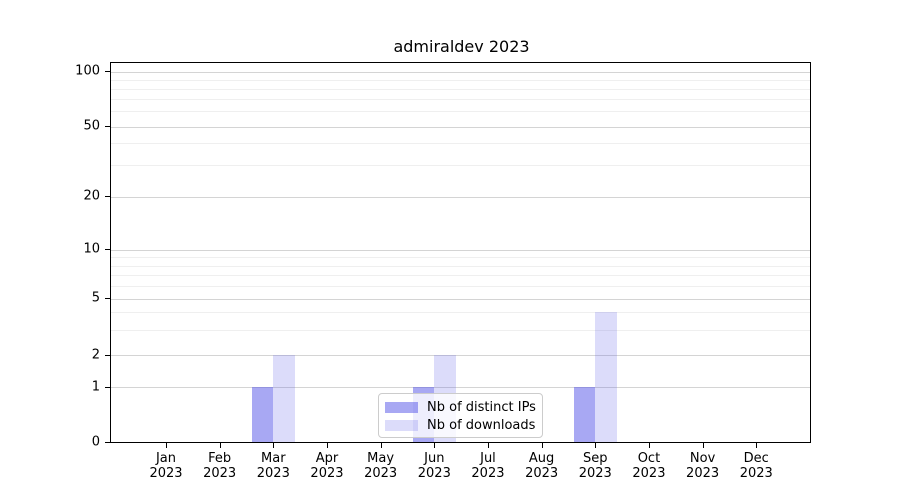 This screenshot has height=500, width=900. Describe the element at coordinates (91, 126) in the screenshot. I see `y-tick-label-50: 50` at that location.